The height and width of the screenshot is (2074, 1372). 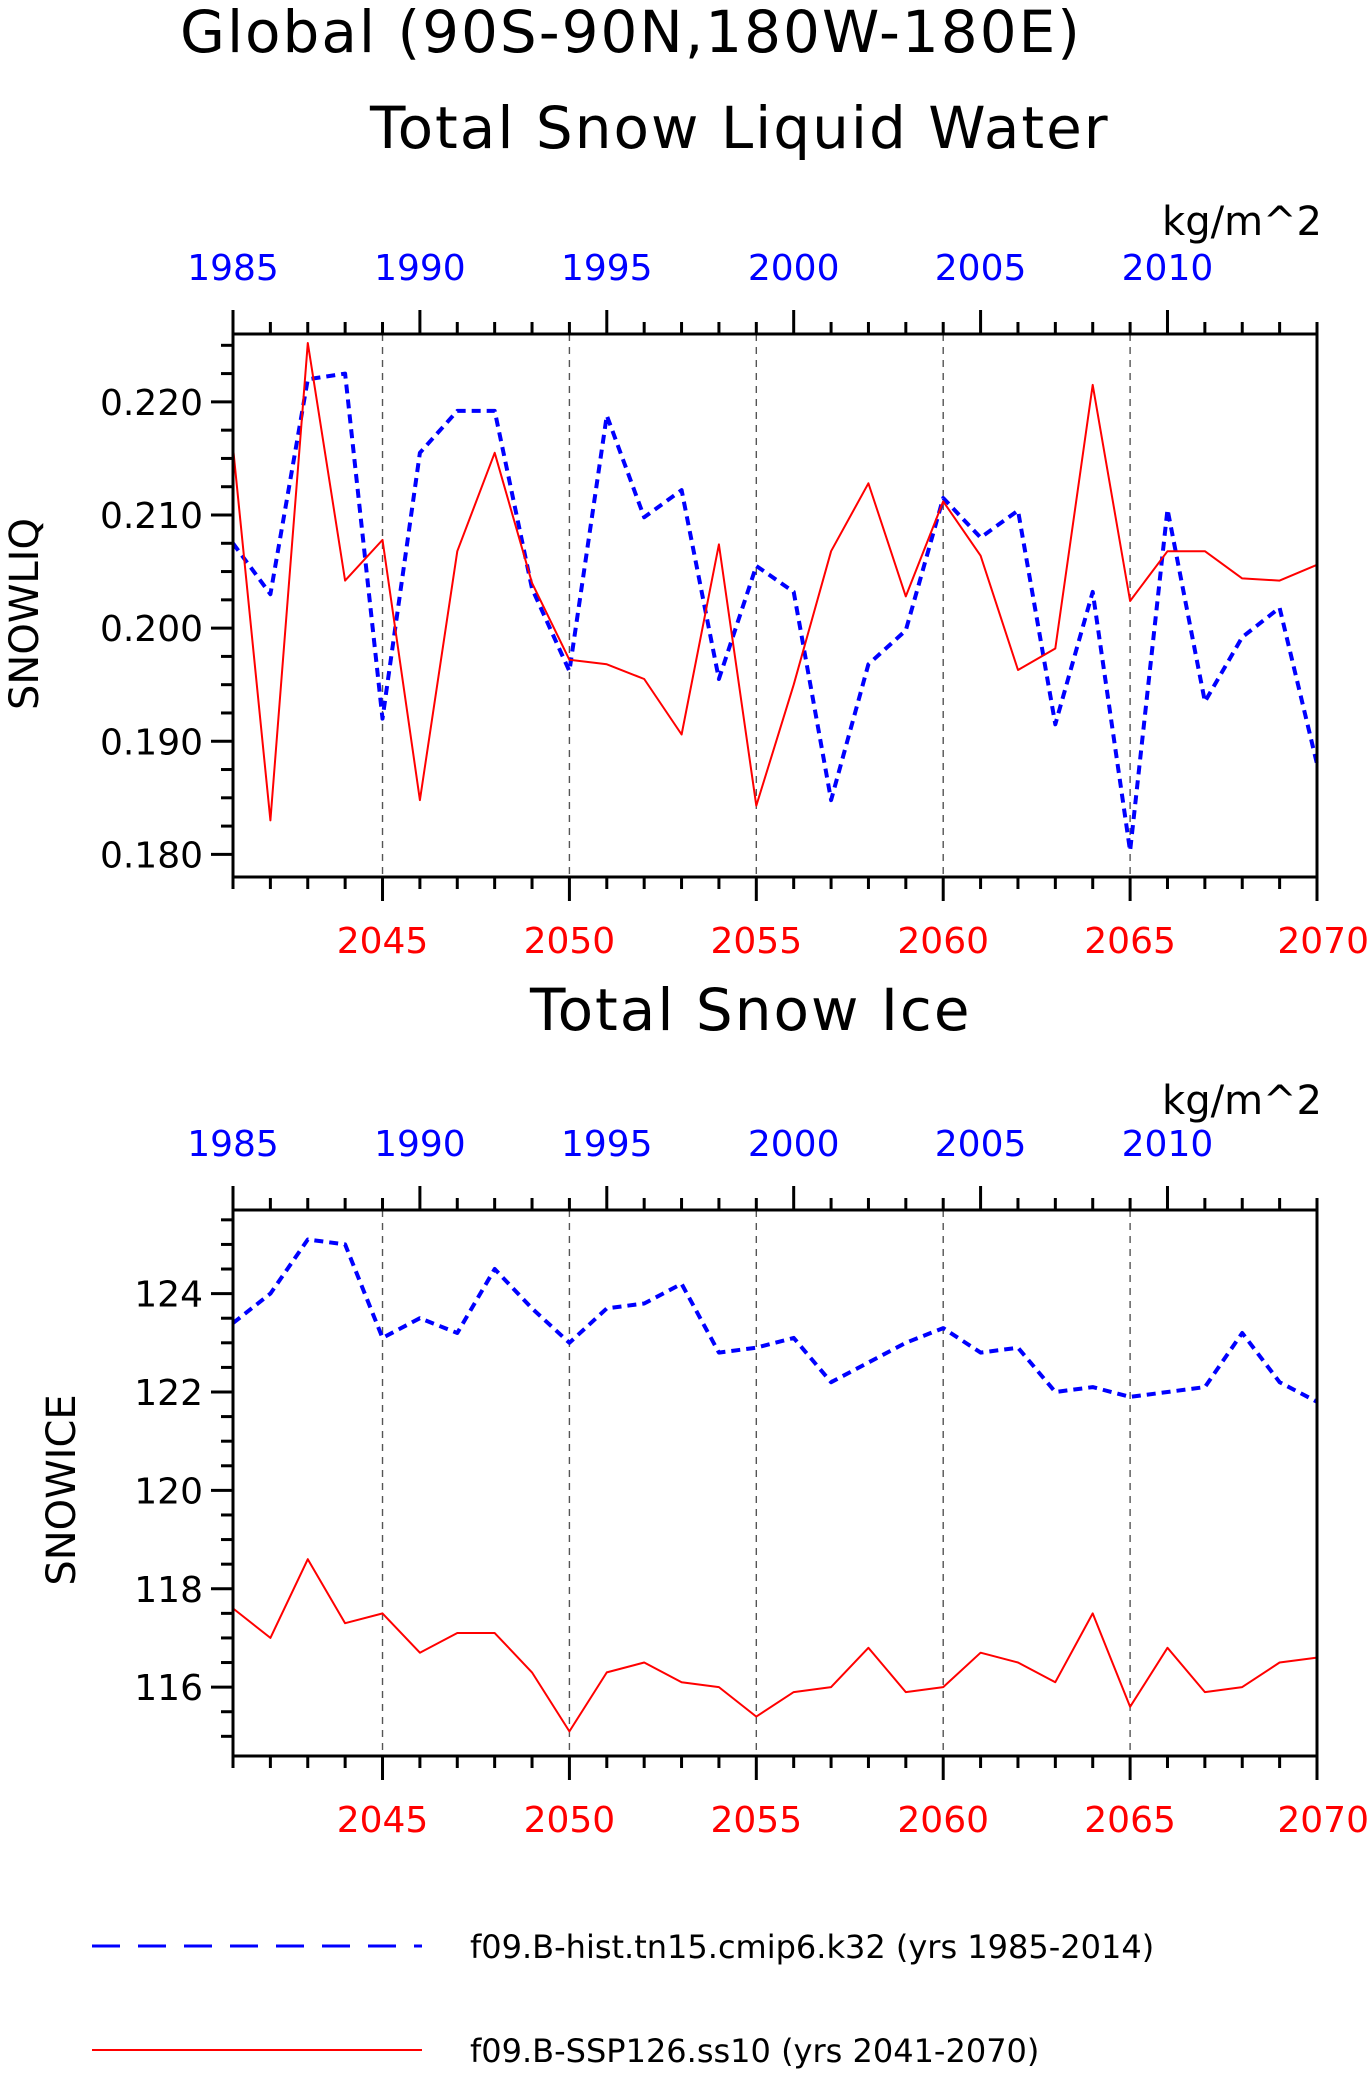 I want to click on legend-label-ssp: f09.B-SSP126.ss10 (yrs 2041-2070), so click(x=754, y=2051).